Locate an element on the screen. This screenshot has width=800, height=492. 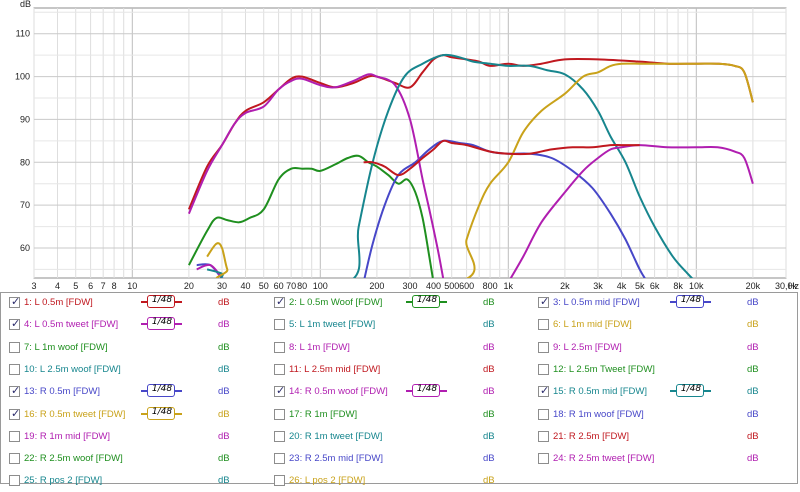
legend-item: ✓ 15: R 0.5m mid [FDW] 1/48 dB is located at coordinates (660, 392).